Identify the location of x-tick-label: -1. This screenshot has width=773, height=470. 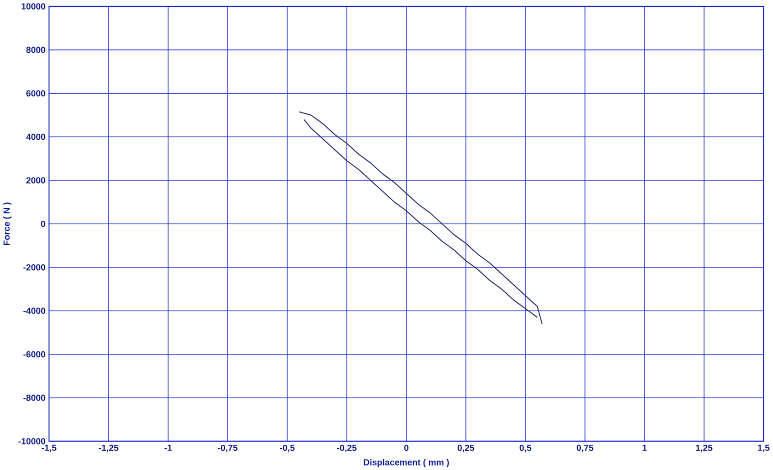
(168, 447).